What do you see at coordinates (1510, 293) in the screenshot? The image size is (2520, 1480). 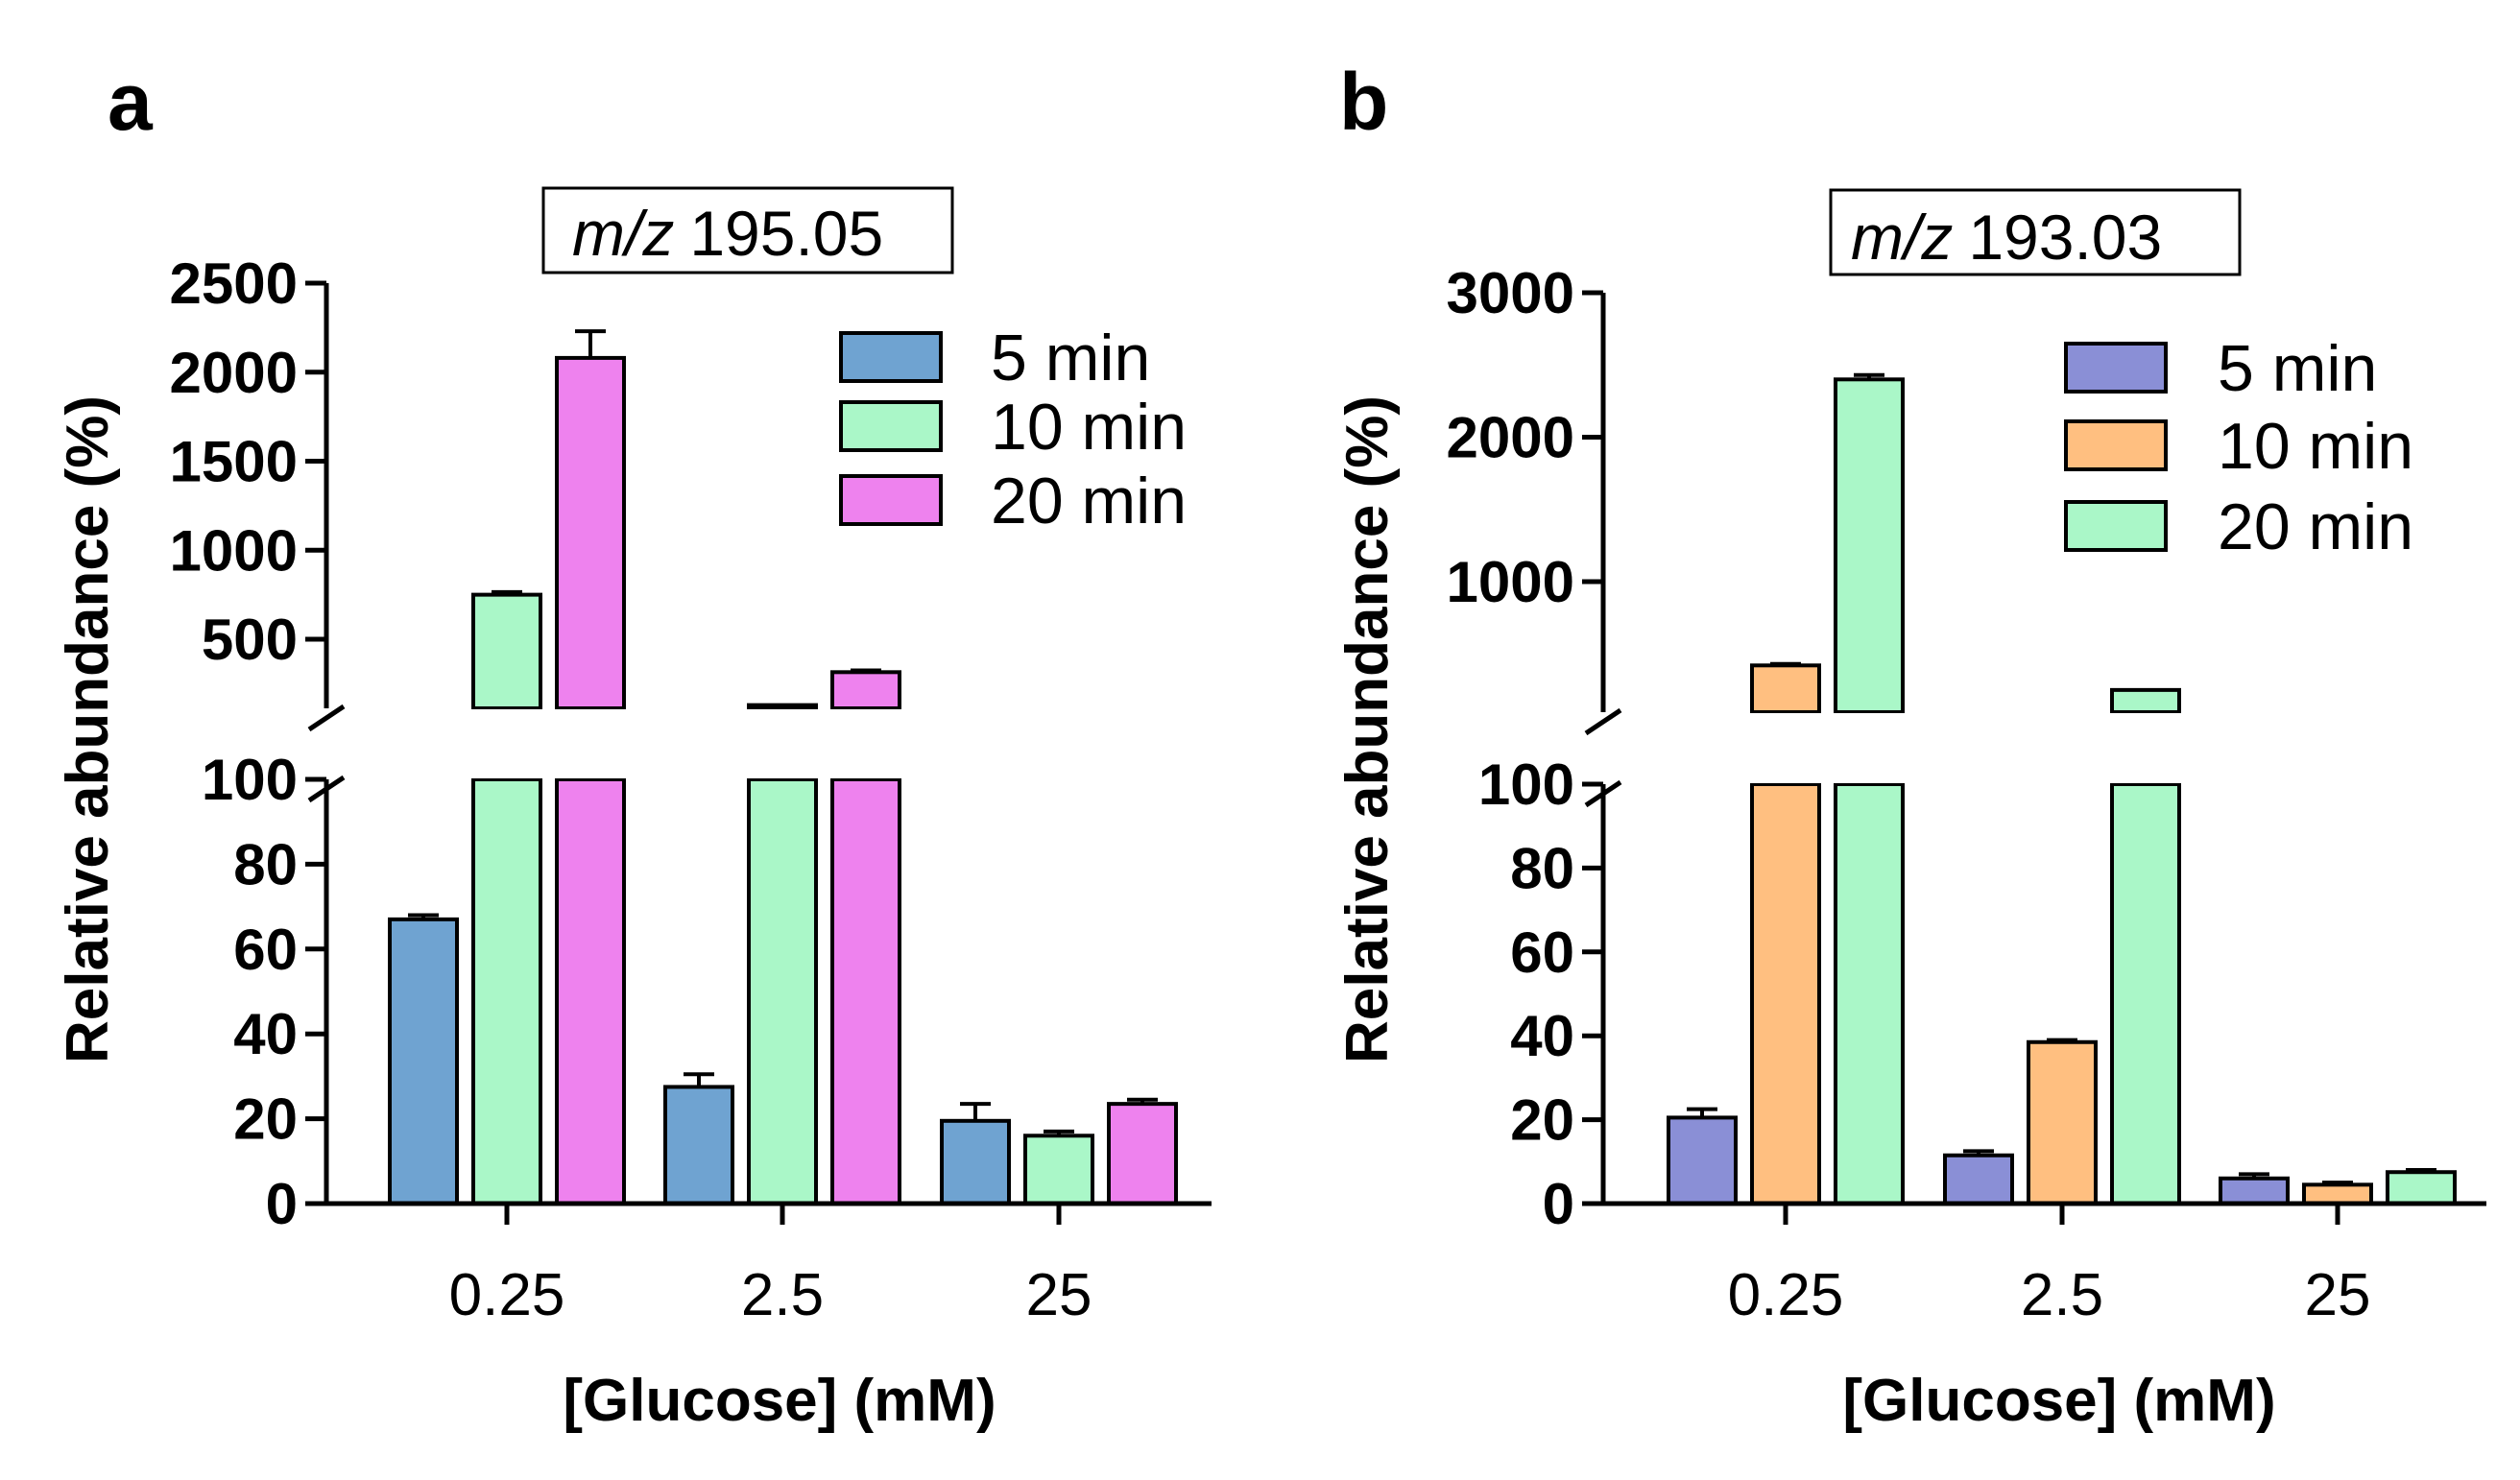 I see `y-tick-label: 3000` at bounding box center [1510, 293].